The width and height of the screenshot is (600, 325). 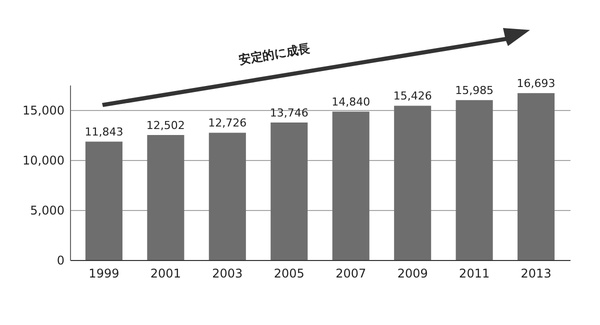 What do you see at coordinates (104, 273) in the screenshot?
I see `x-tick-label: 1999` at bounding box center [104, 273].